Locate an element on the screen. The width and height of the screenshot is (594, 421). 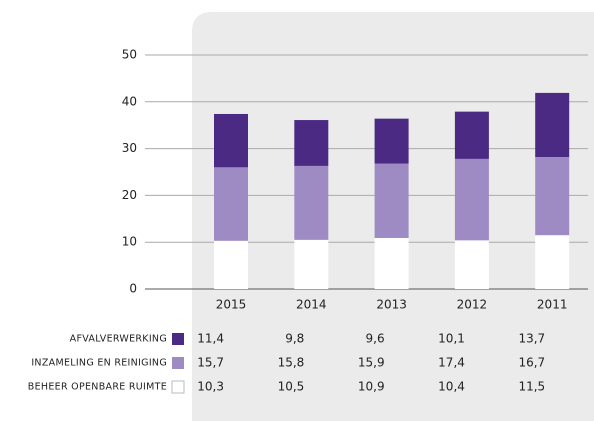
table-value: 11,5 is located at coordinates (531, 387).